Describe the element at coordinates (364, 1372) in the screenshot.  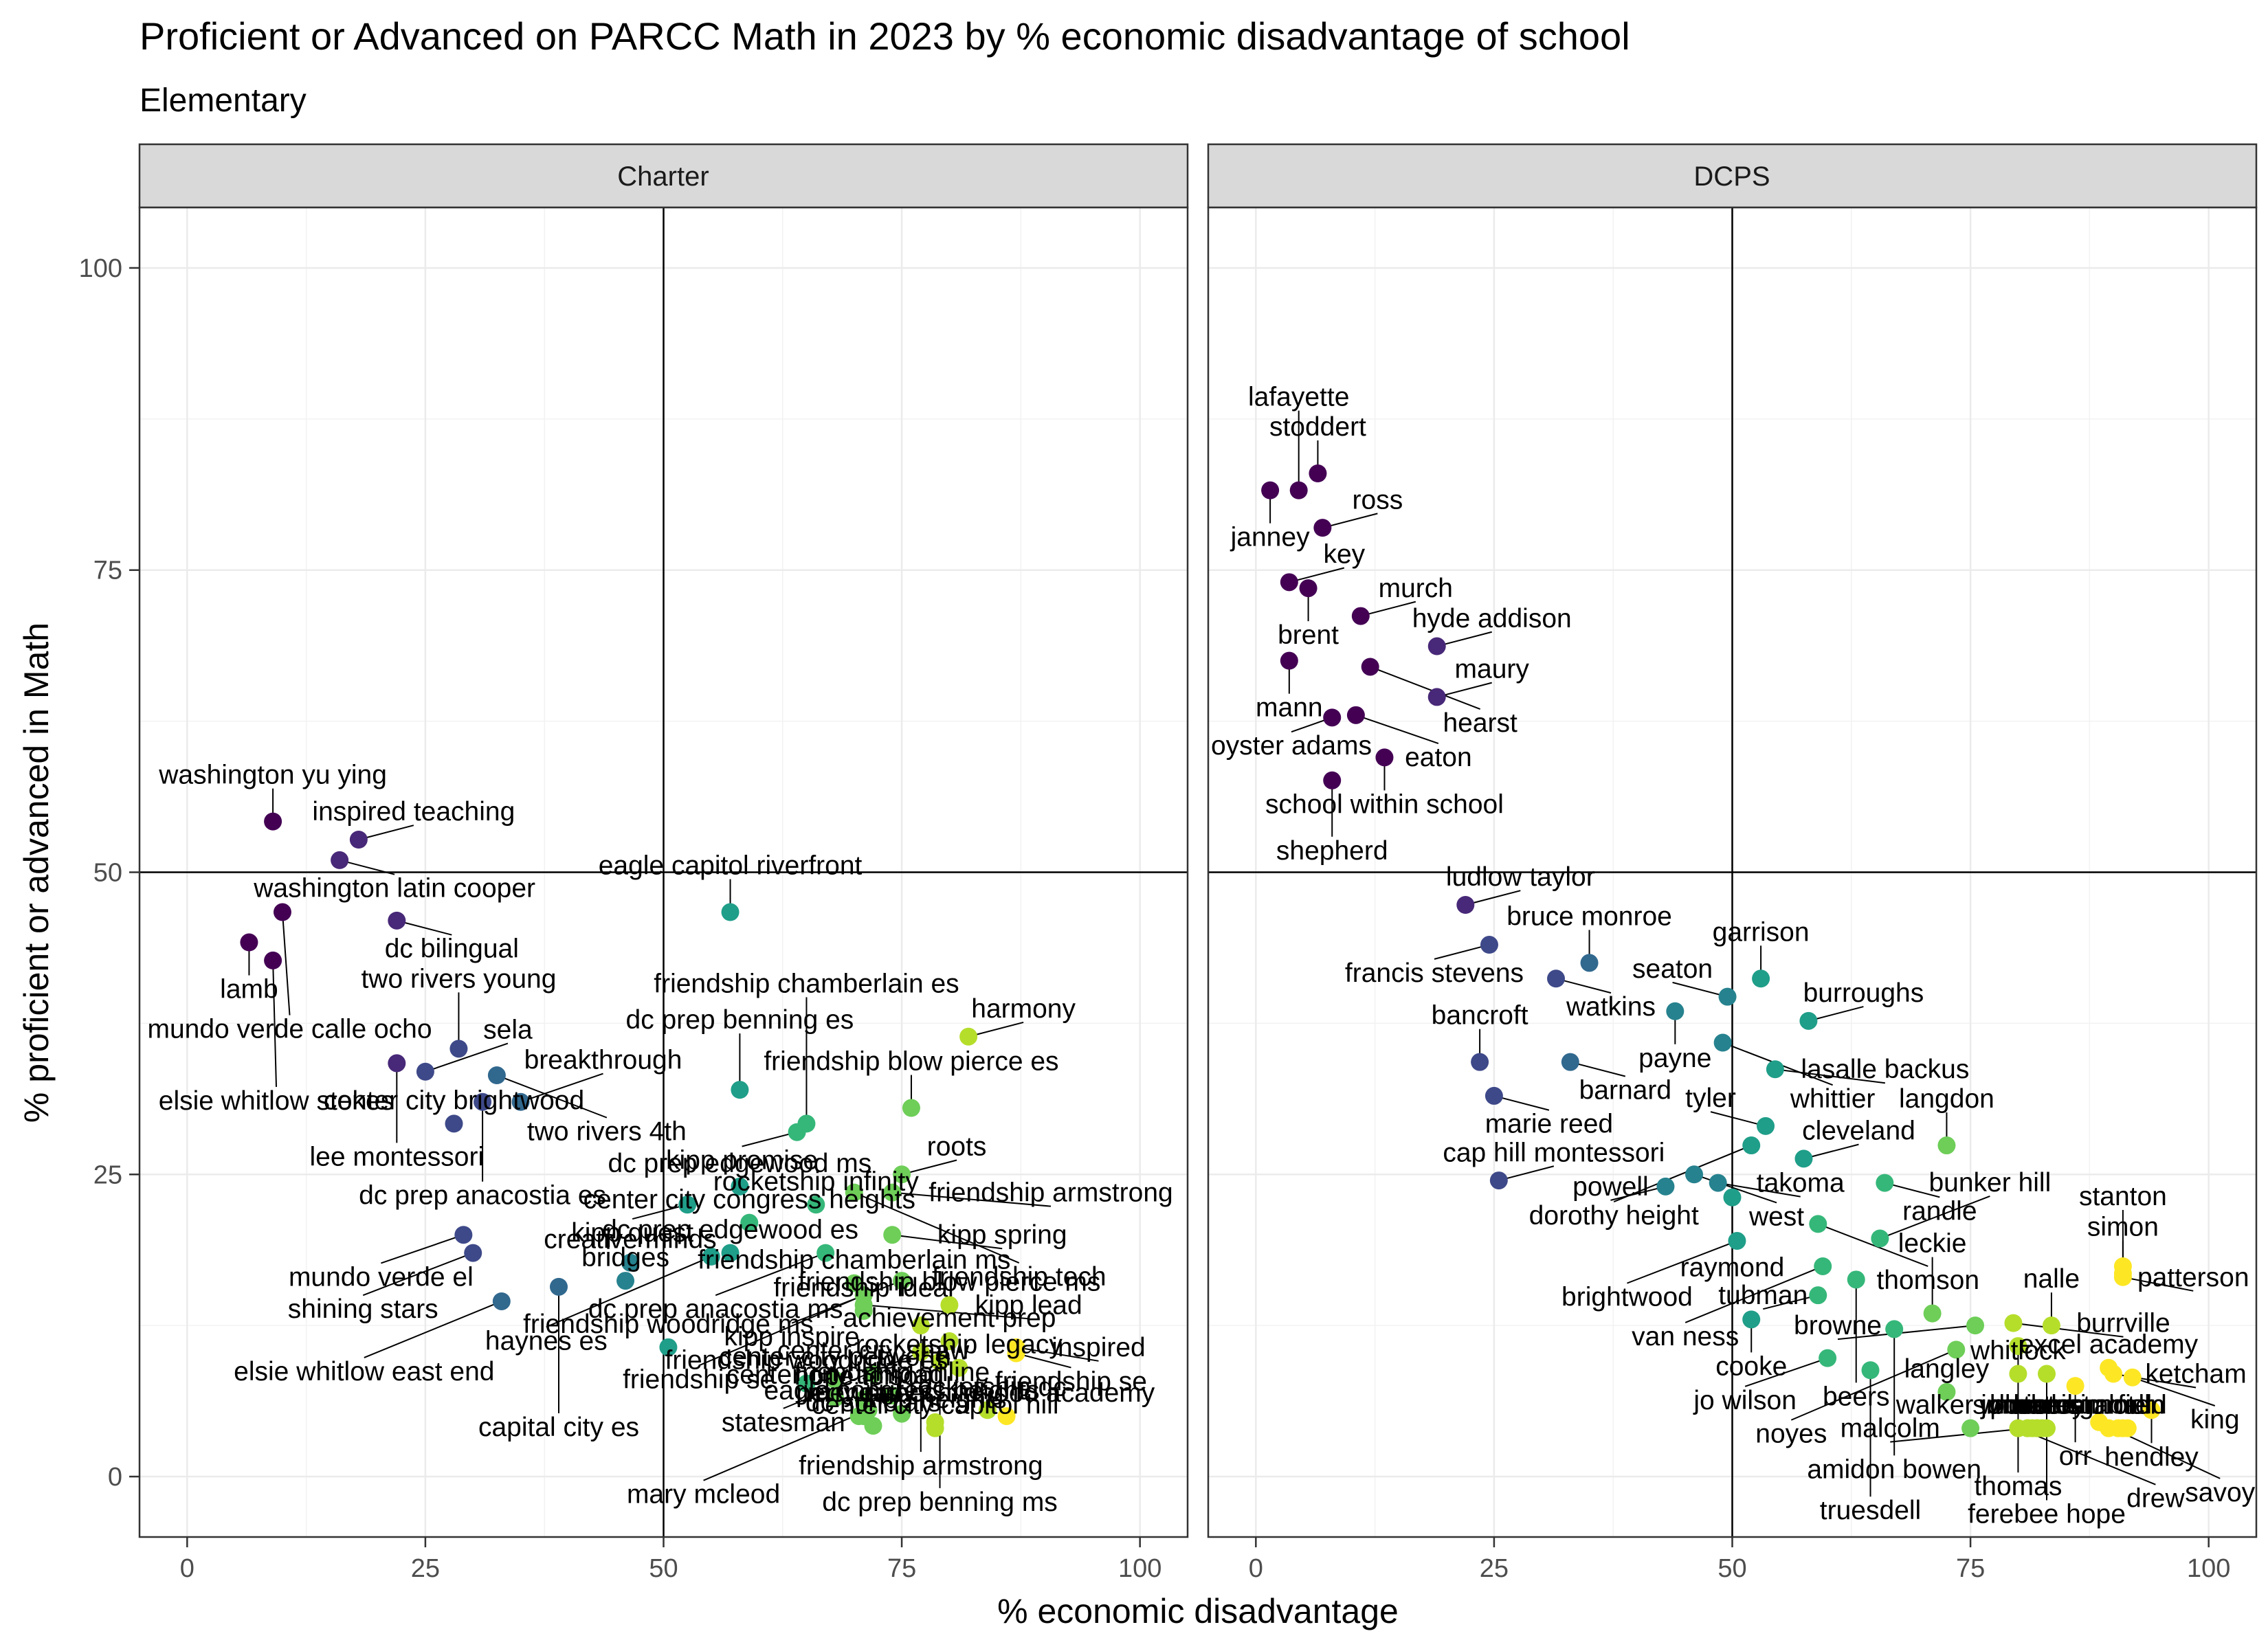
I see `point-label: elsie whitlow east end` at that location.